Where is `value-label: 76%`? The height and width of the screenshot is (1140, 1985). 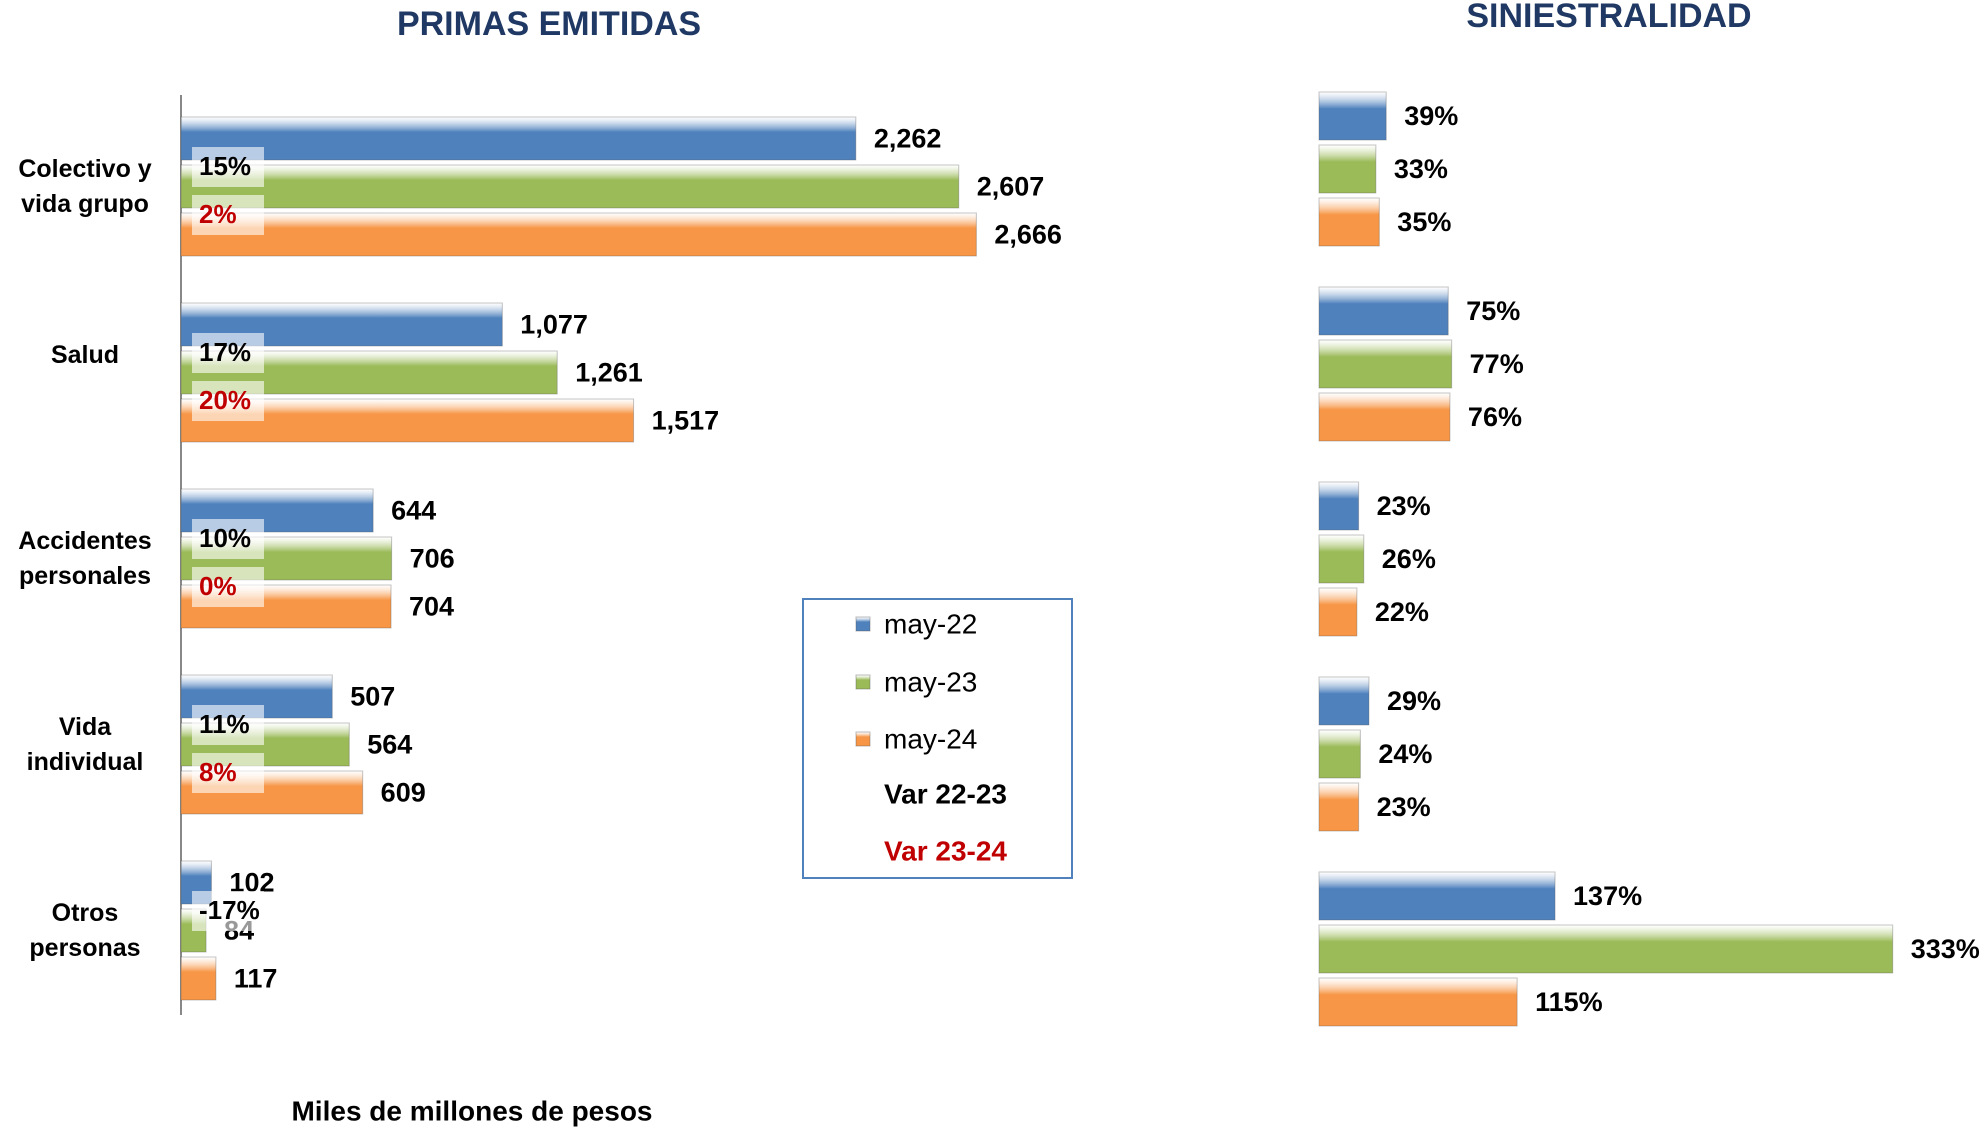
value-label: 76% is located at coordinates (1495, 417).